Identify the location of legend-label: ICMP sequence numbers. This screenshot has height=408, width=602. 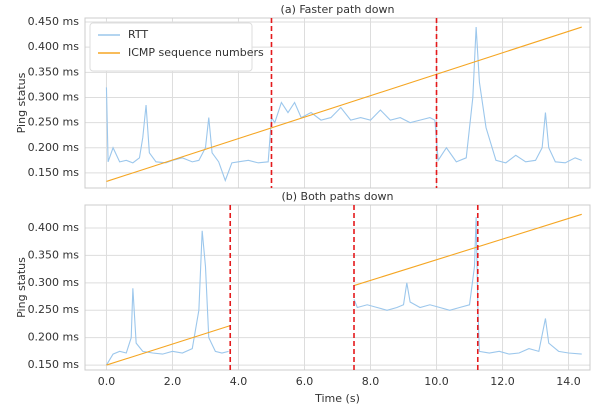
(196, 52).